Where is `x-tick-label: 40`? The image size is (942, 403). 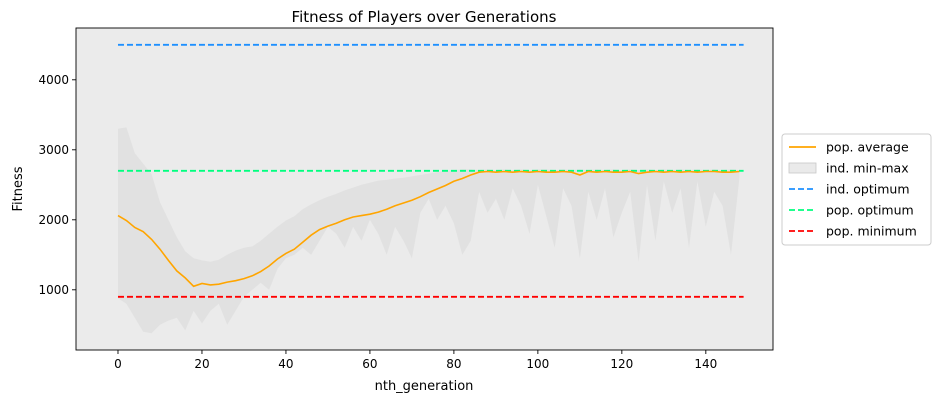
x-tick-label: 40 is located at coordinates (285, 364).